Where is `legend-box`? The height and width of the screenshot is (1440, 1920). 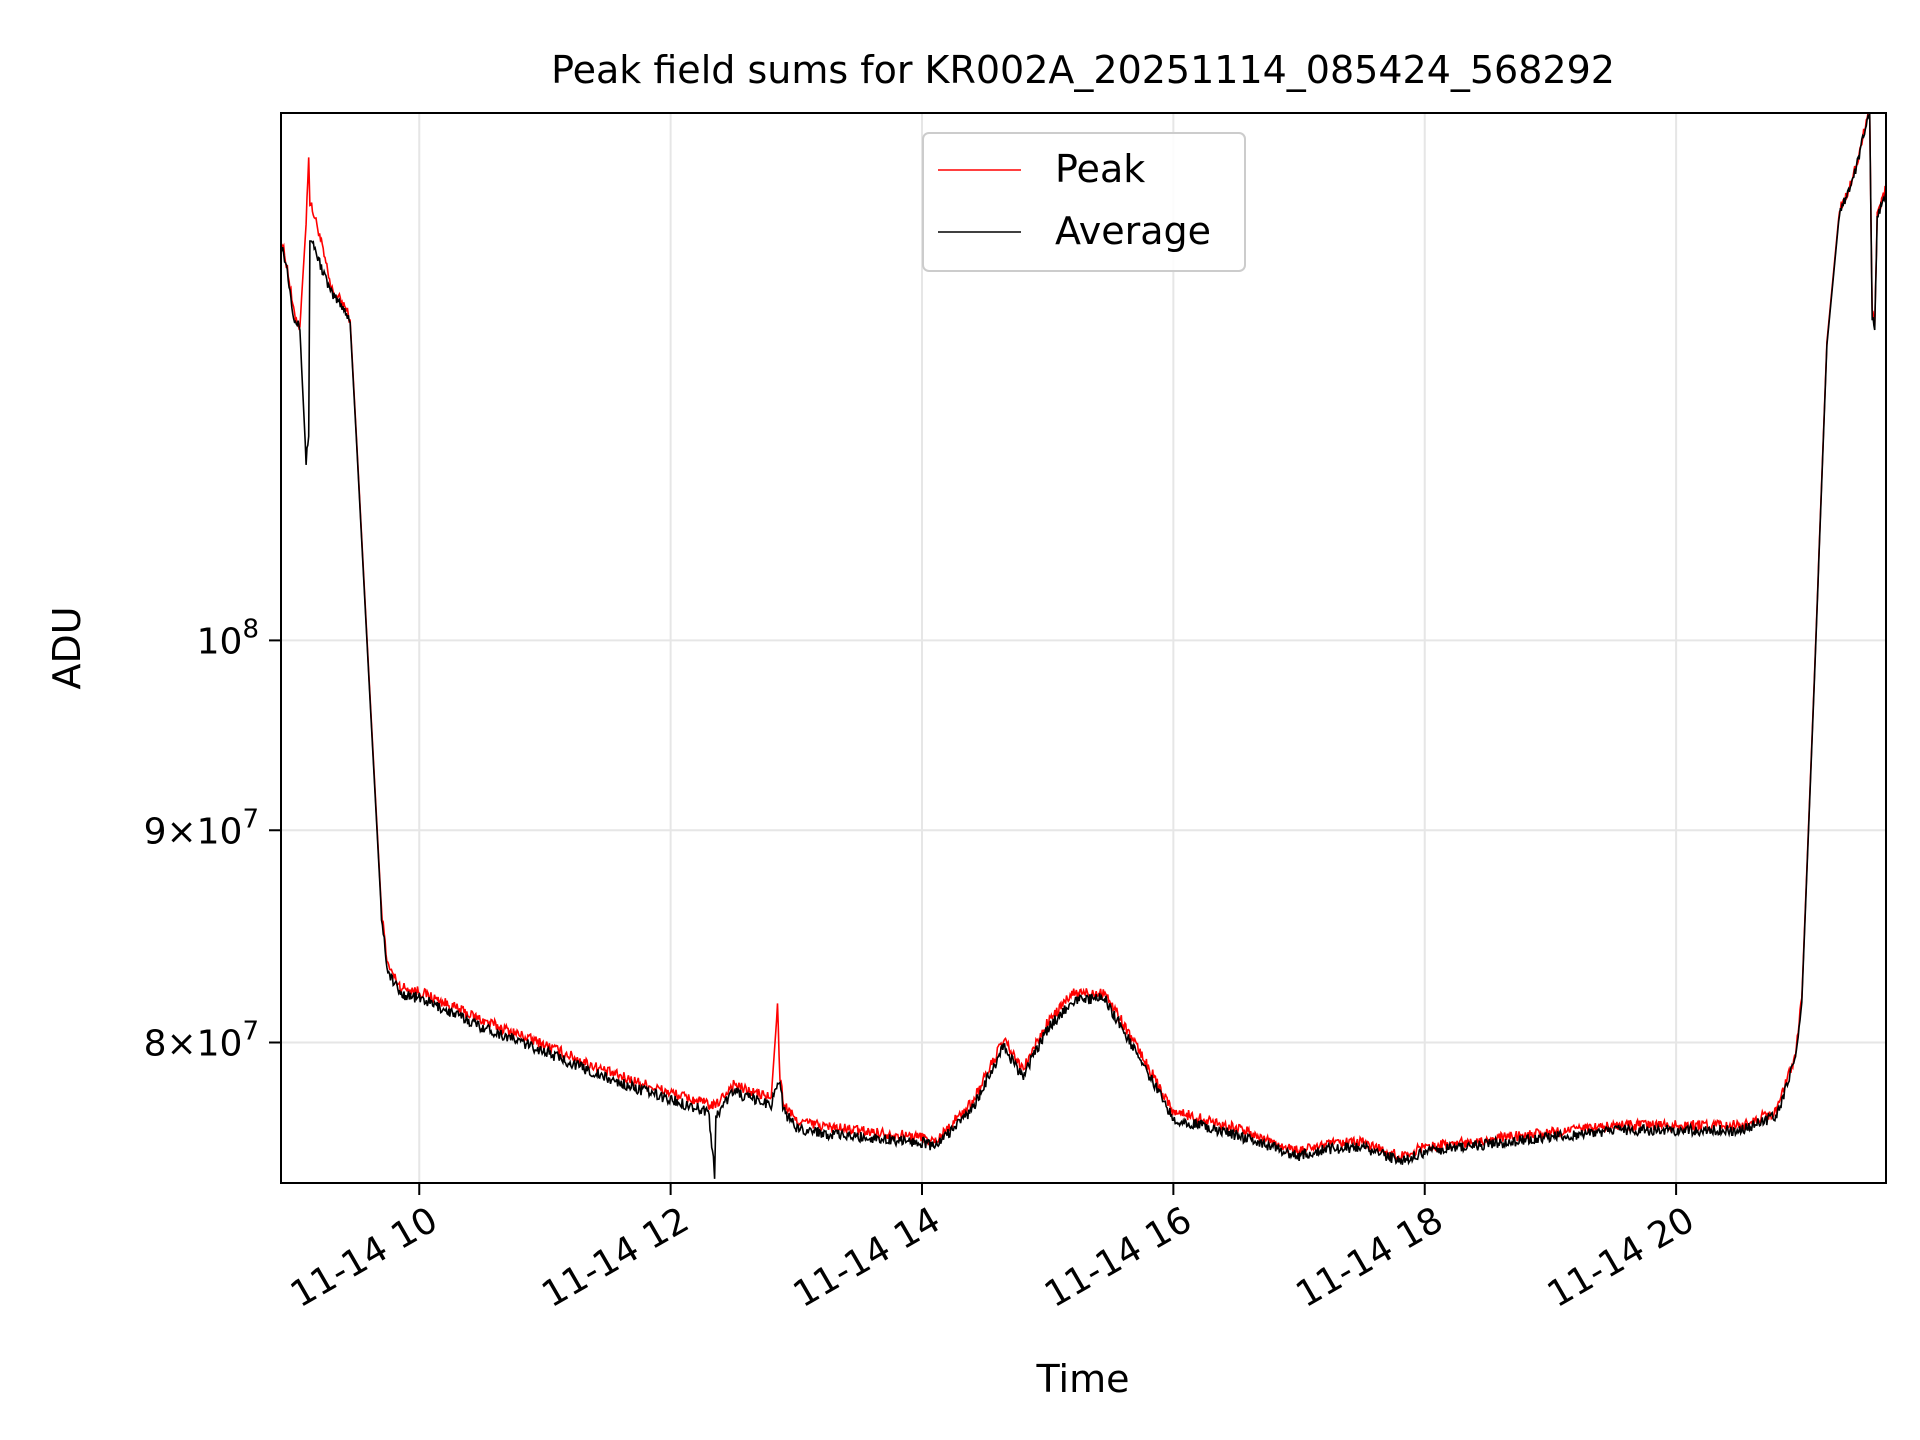 legend-box is located at coordinates (1084, 202).